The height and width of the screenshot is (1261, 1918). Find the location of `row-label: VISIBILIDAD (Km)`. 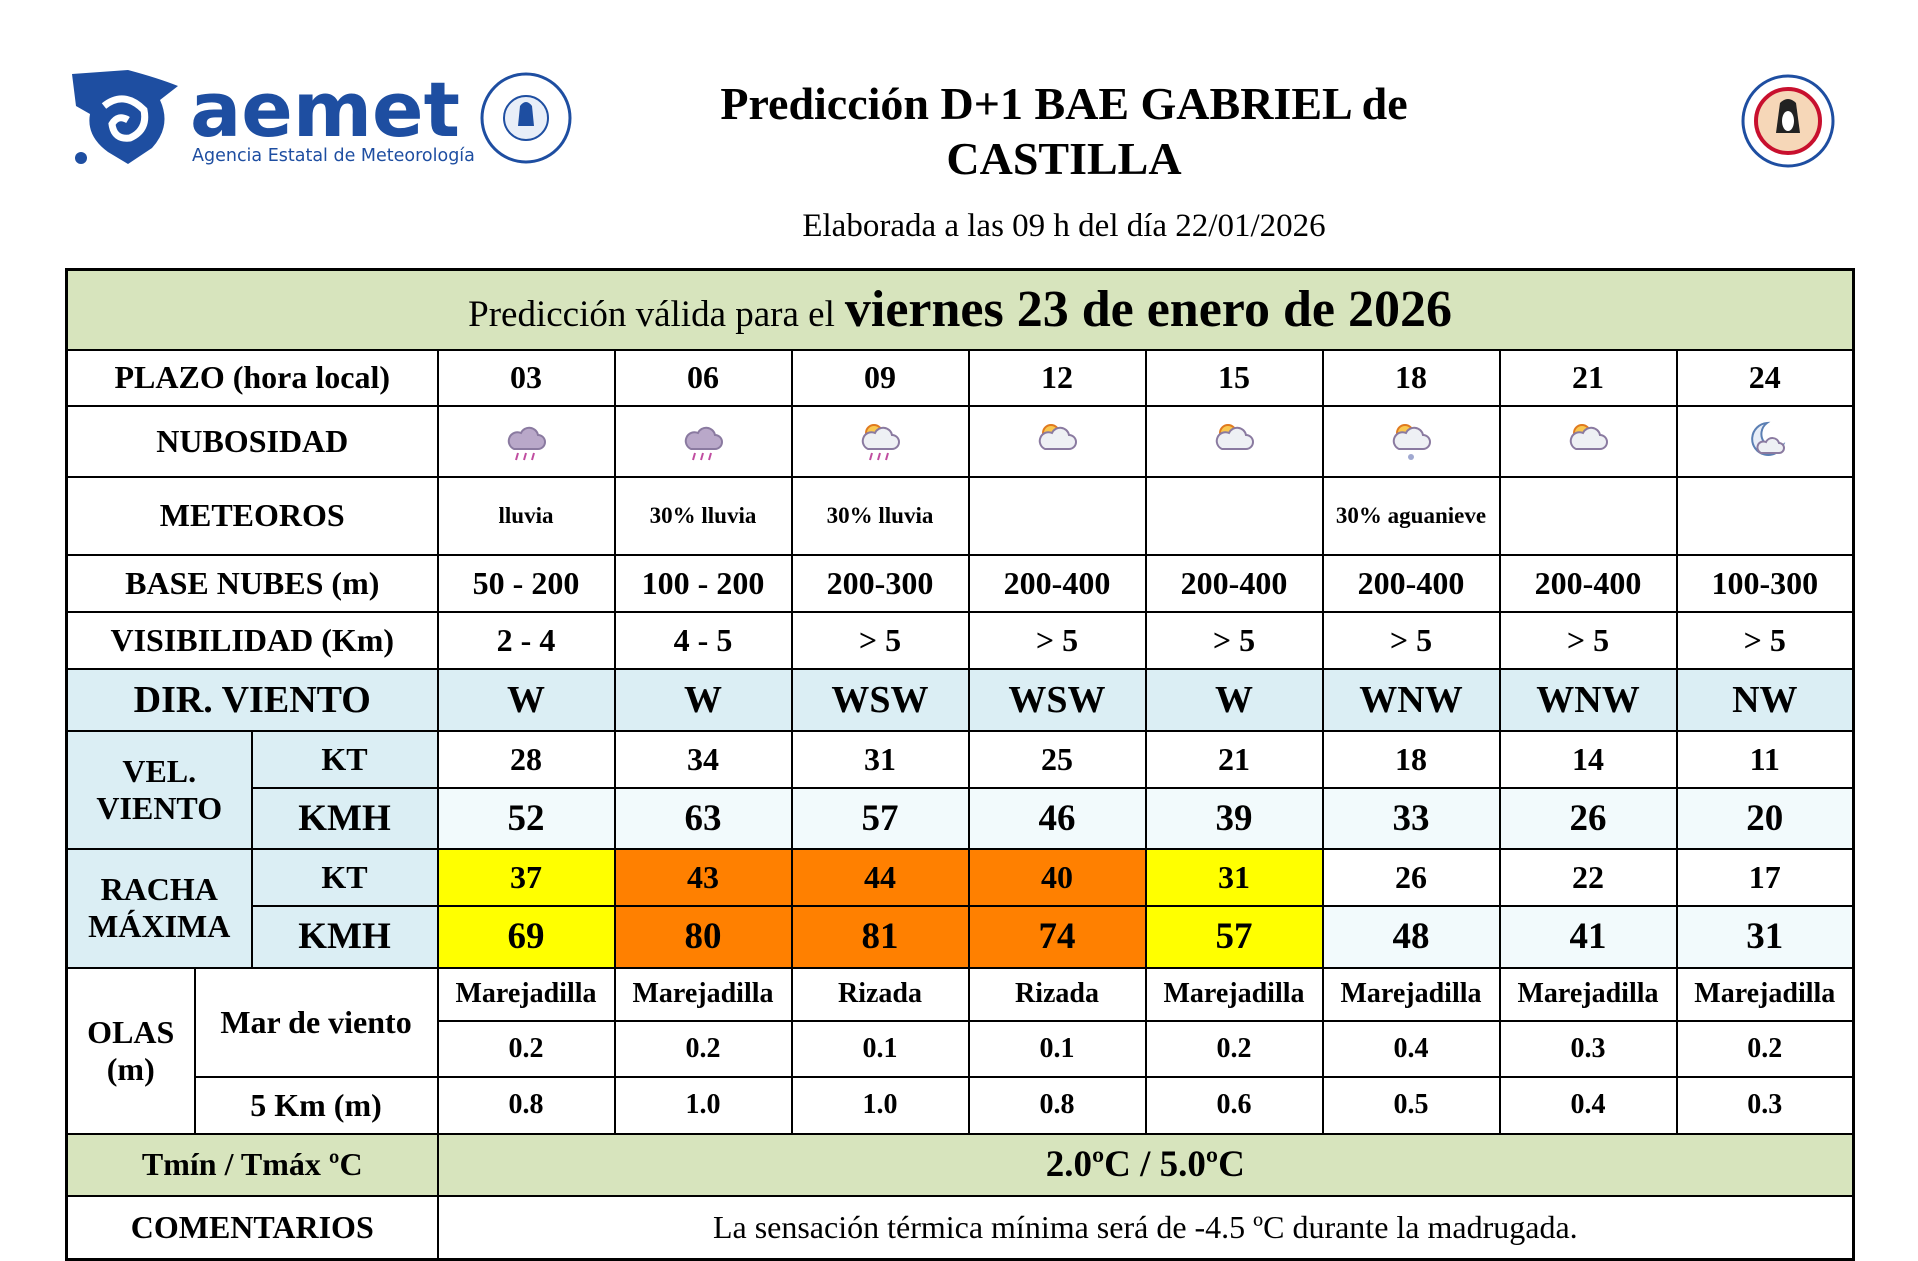

row-label: VISIBILIDAD (Km) is located at coordinates (252, 640).